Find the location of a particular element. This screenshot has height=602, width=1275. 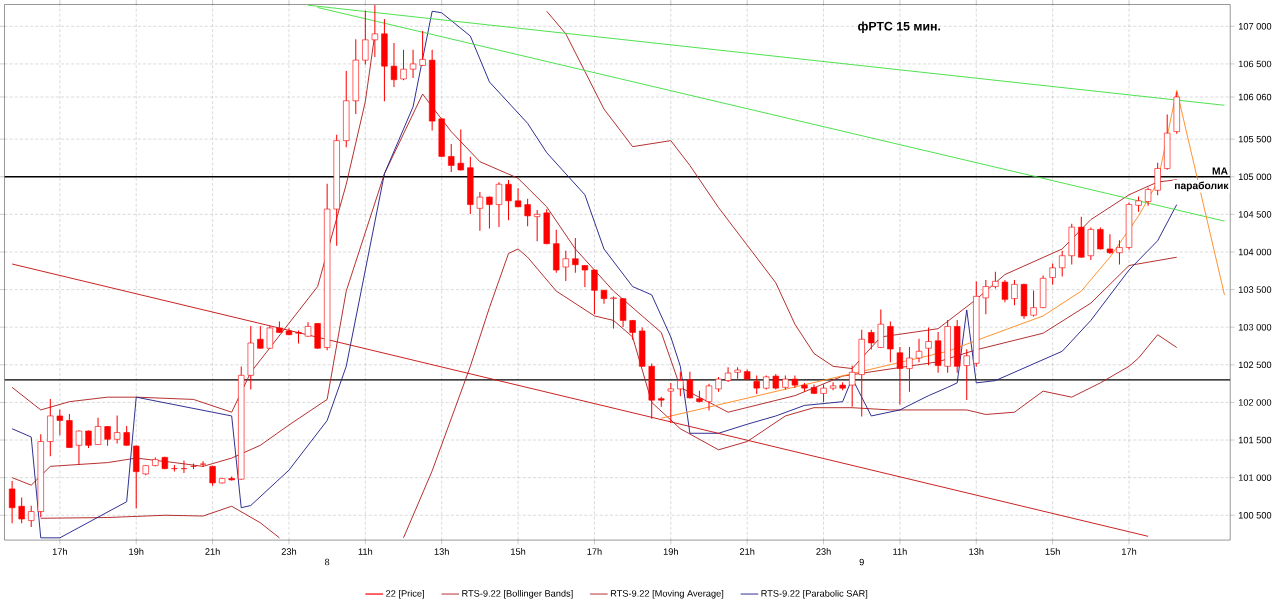

y-tick-label: 102 000 is located at coordinates (1255, 402).